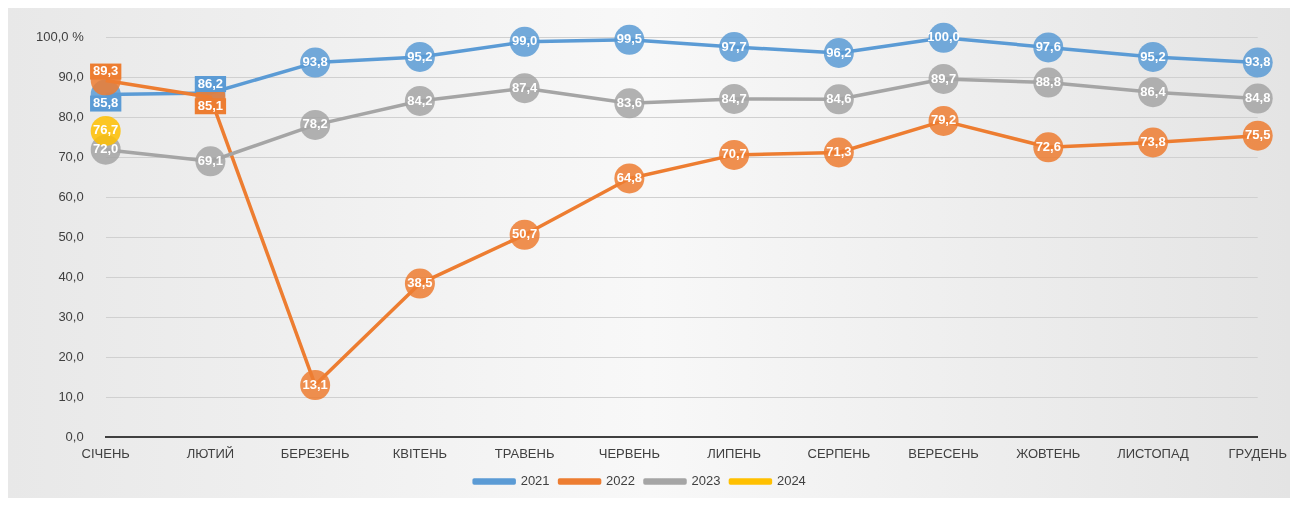 The width and height of the screenshot is (1298, 506). I want to click on data-label: 83,6, so click(629, 102).